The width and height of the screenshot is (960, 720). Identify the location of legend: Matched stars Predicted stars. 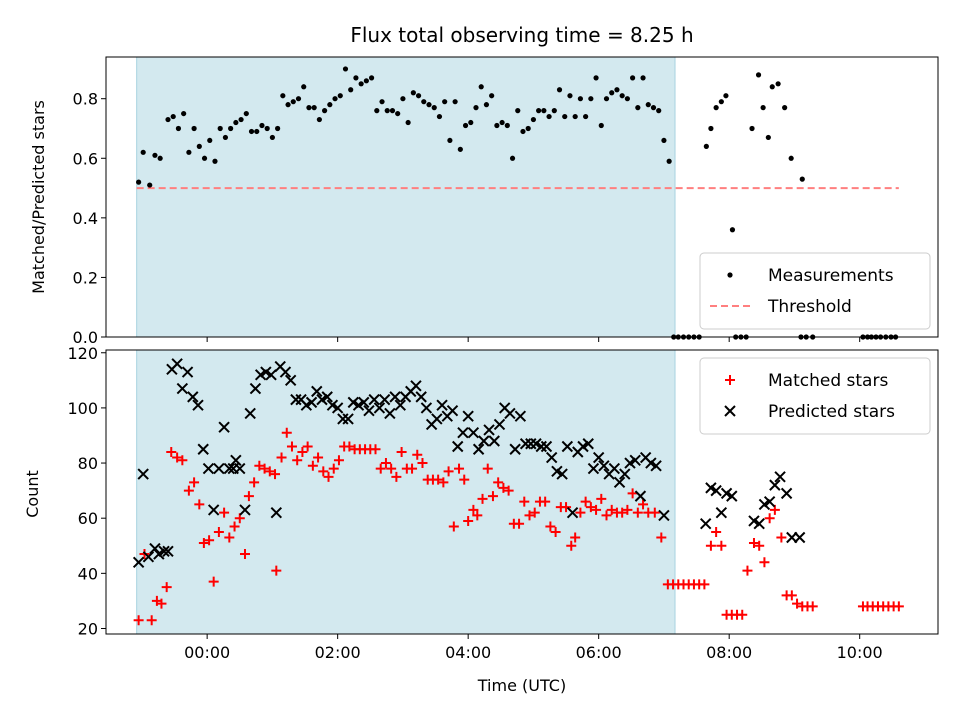
(815, 396).